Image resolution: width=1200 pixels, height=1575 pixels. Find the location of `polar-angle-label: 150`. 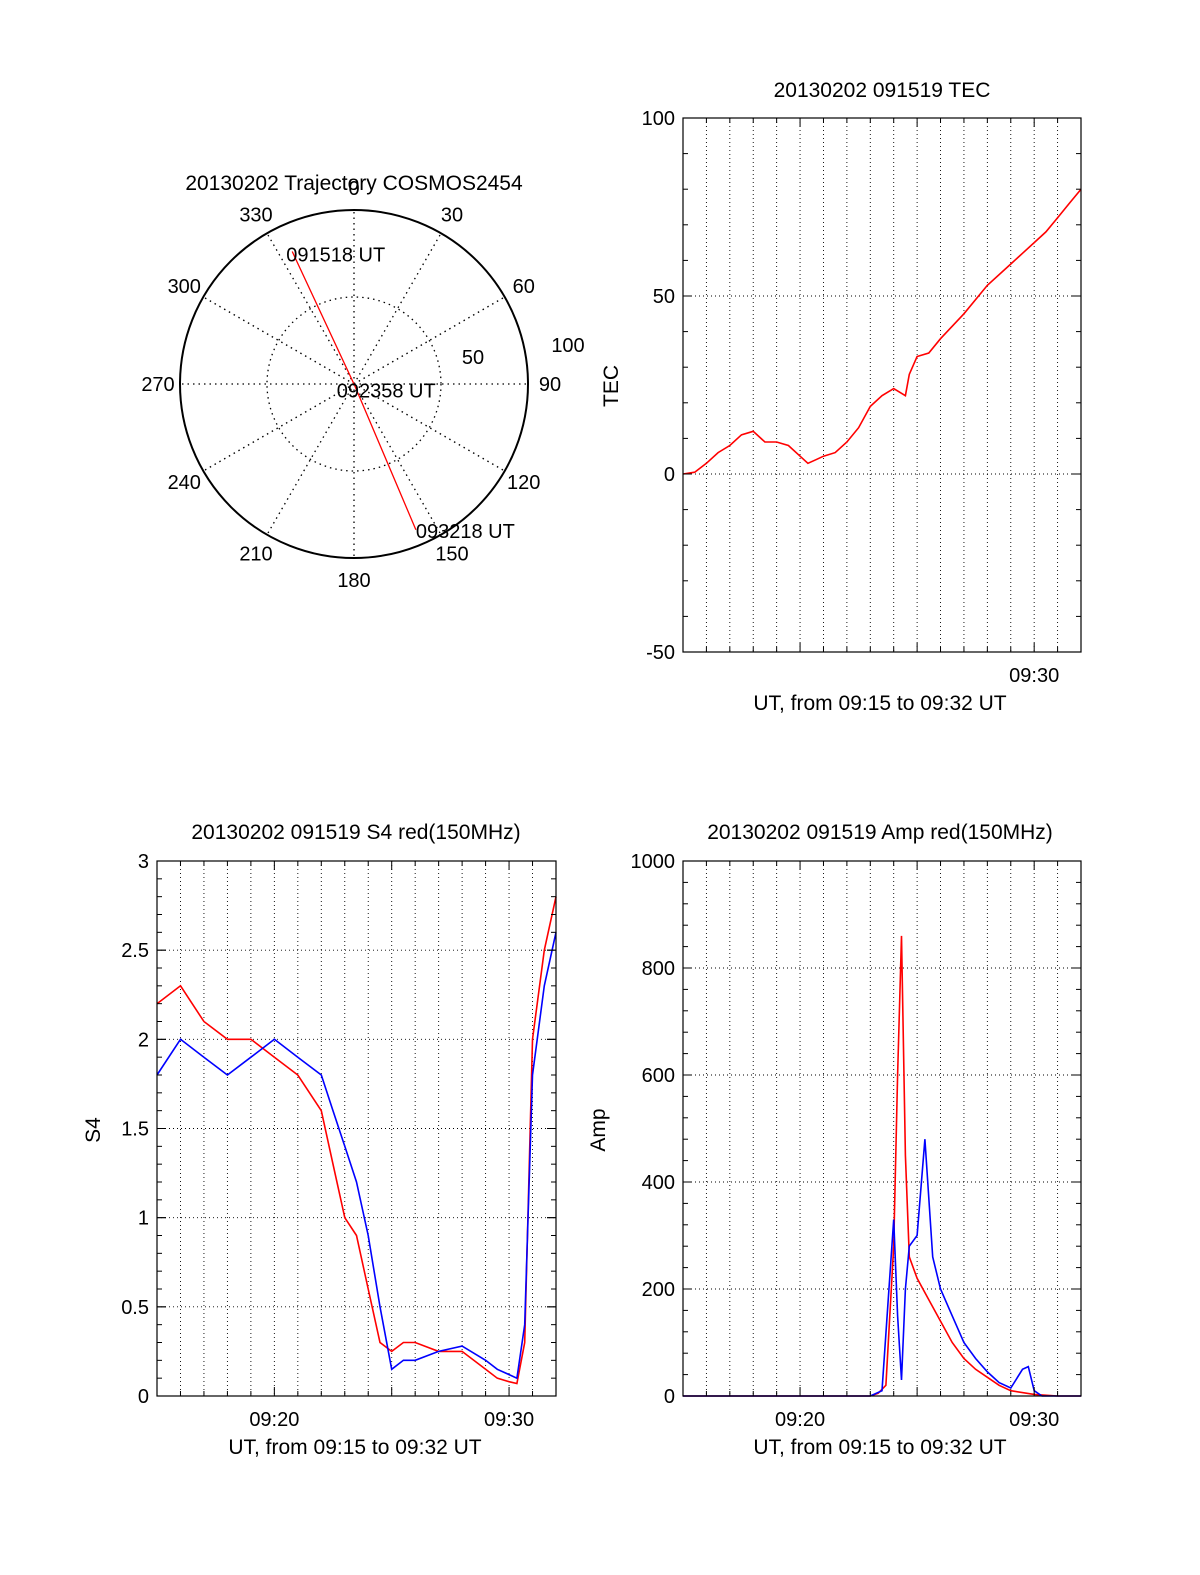

polar-angle-label: 150 is located at coordinates (451, 555).